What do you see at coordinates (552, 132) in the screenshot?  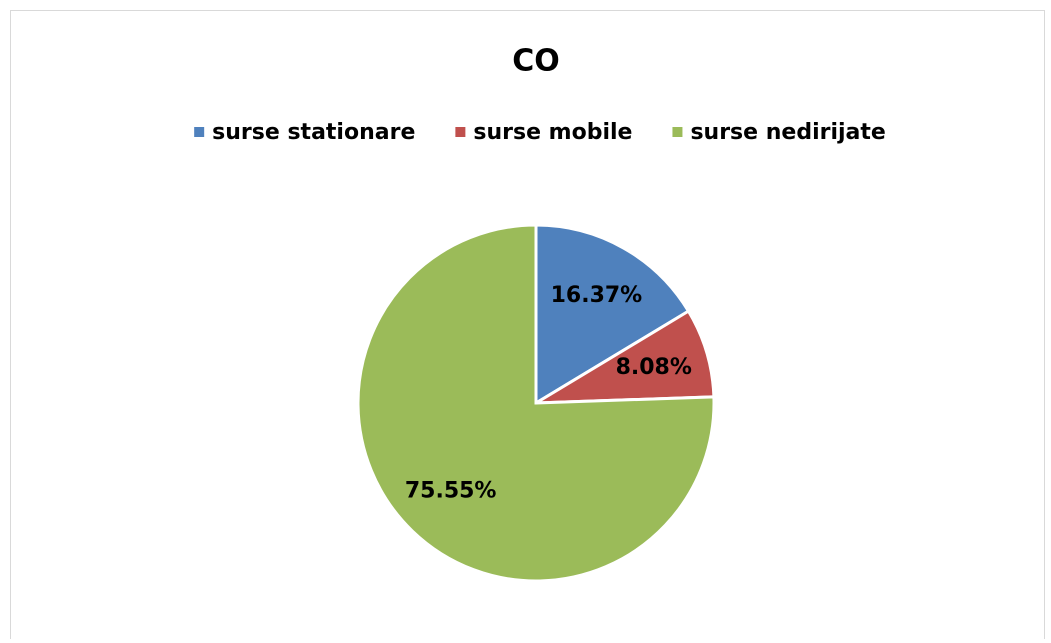 I see `legend-label: surse mobile` at bounding box center [552, 132].